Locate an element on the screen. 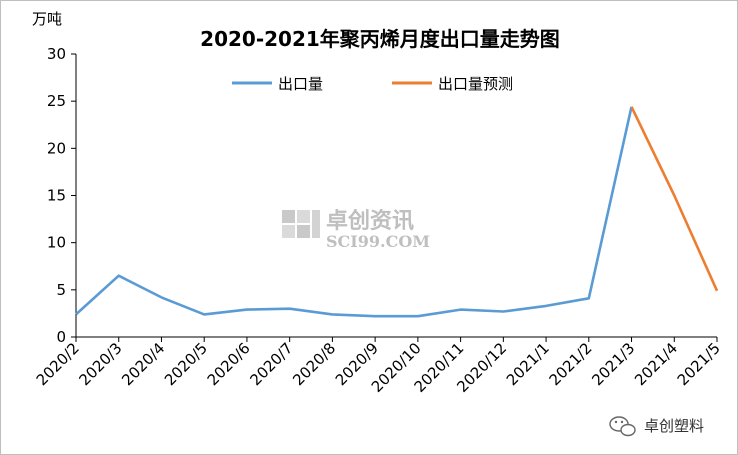  source-tag: 卓创塑料 is located at coordinates (656, 426).